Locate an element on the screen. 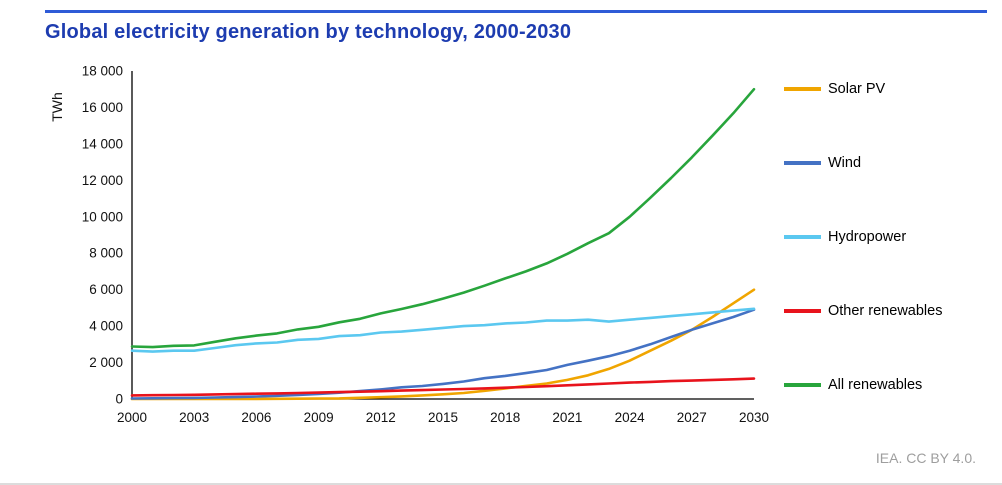 This screenshot has height=485, width=1002. source-attribution: IEA. CC BY 4.0. is located at coordinates (925, 458).